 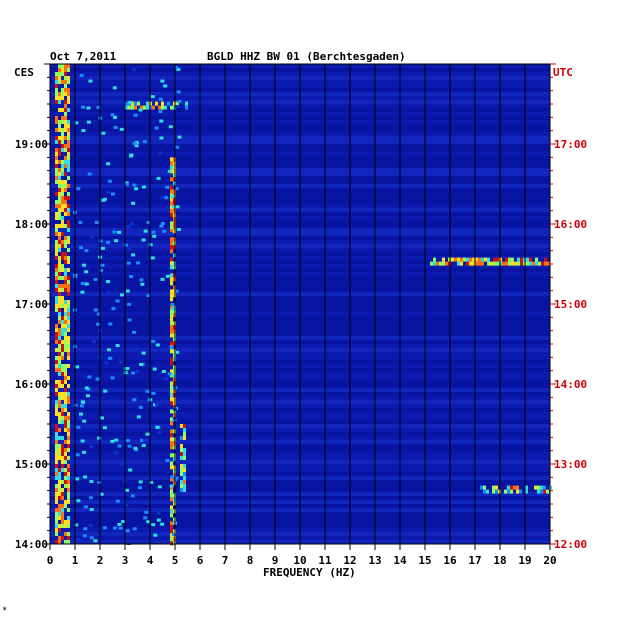 I want to click on left-tick-label: 18:00, so click(x=31, y=224).